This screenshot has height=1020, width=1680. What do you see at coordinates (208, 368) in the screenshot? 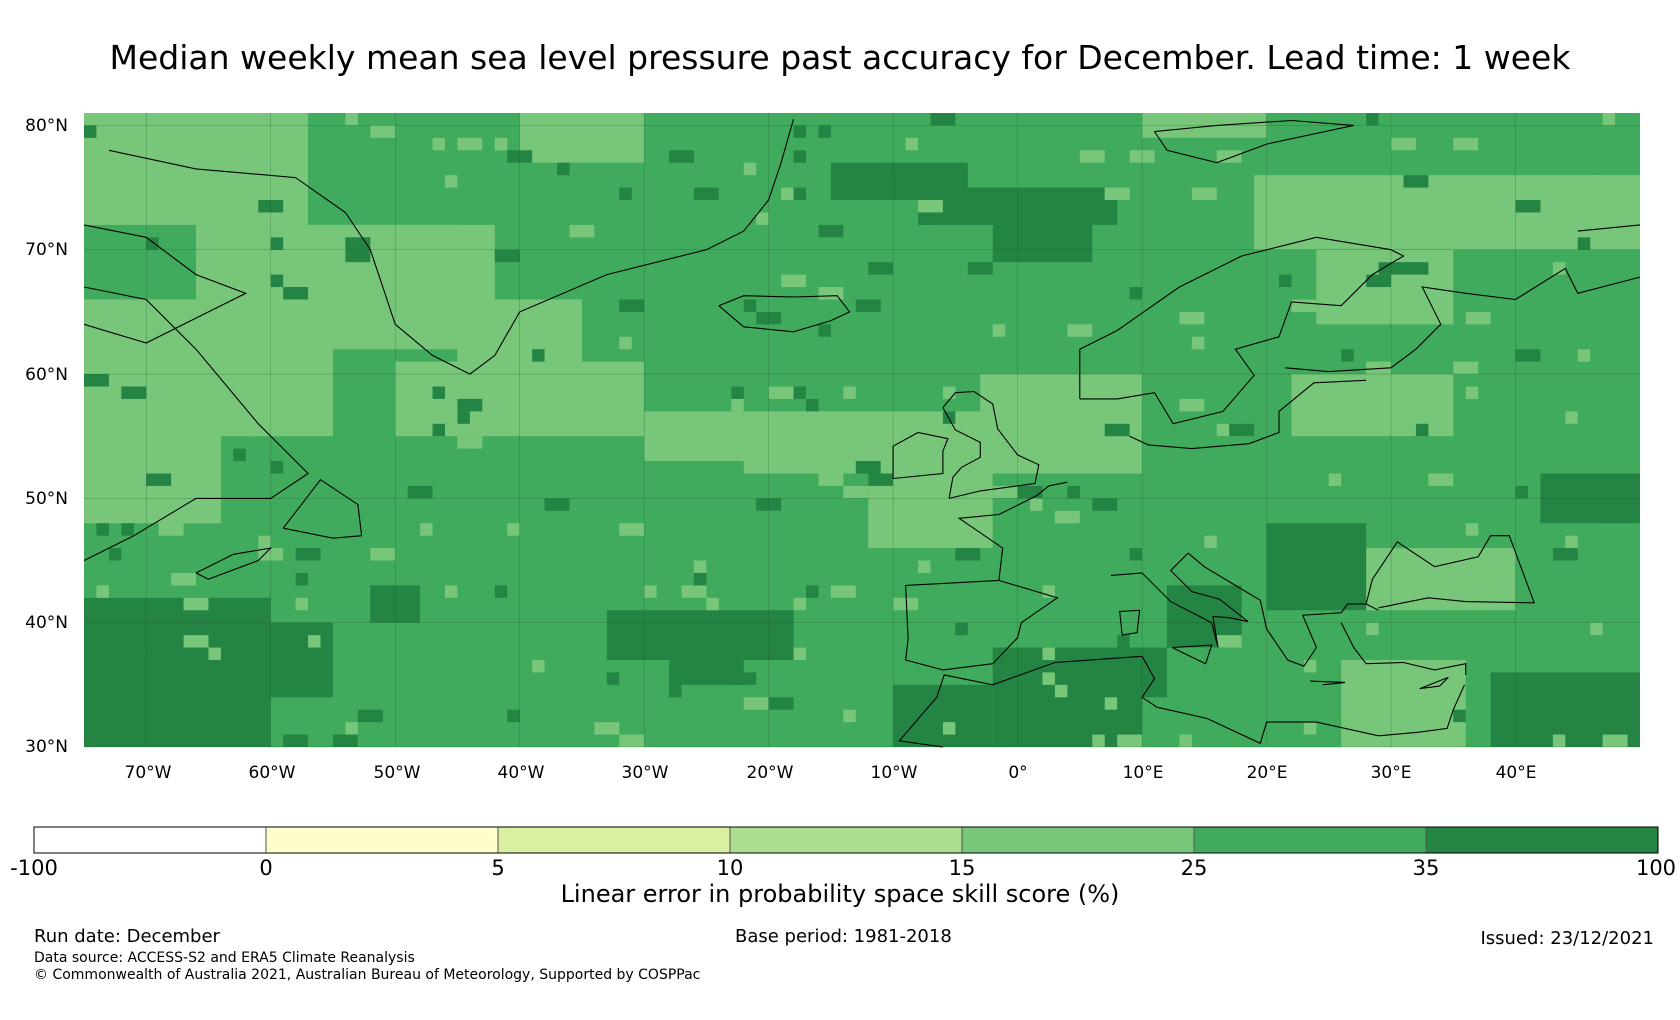
I see `skill-patch-light` at bounding box center [208, 368].